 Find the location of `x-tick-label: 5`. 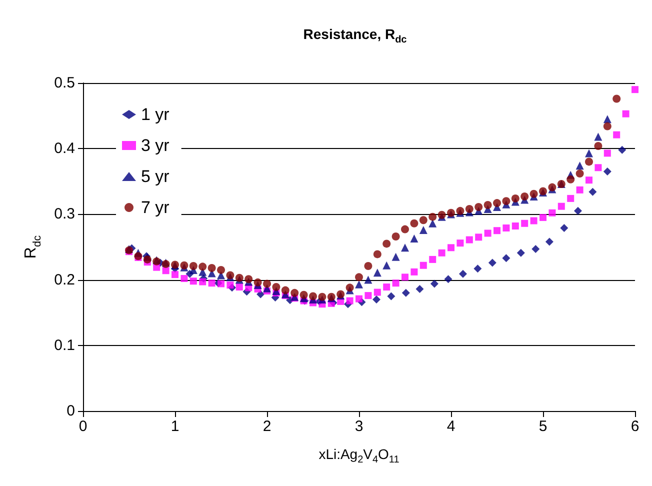

x-tick-label: 5 is located at coordinates (543, 426).